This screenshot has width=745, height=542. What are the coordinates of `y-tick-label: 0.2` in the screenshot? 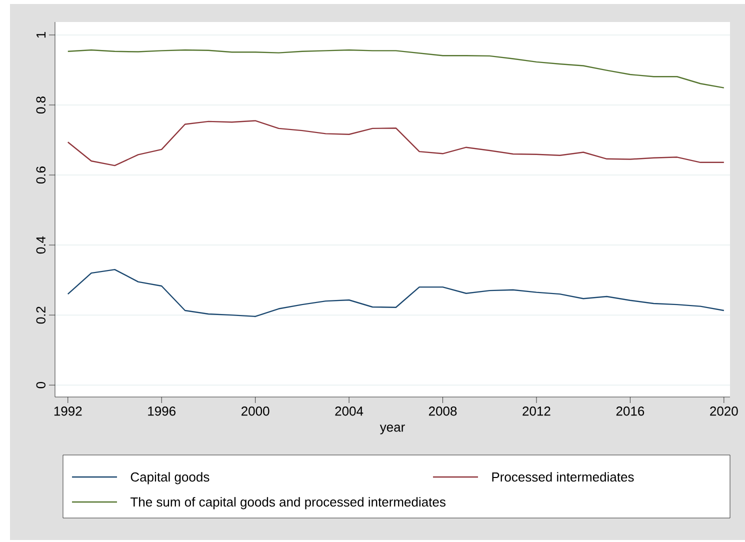 It's located at (41, 315).